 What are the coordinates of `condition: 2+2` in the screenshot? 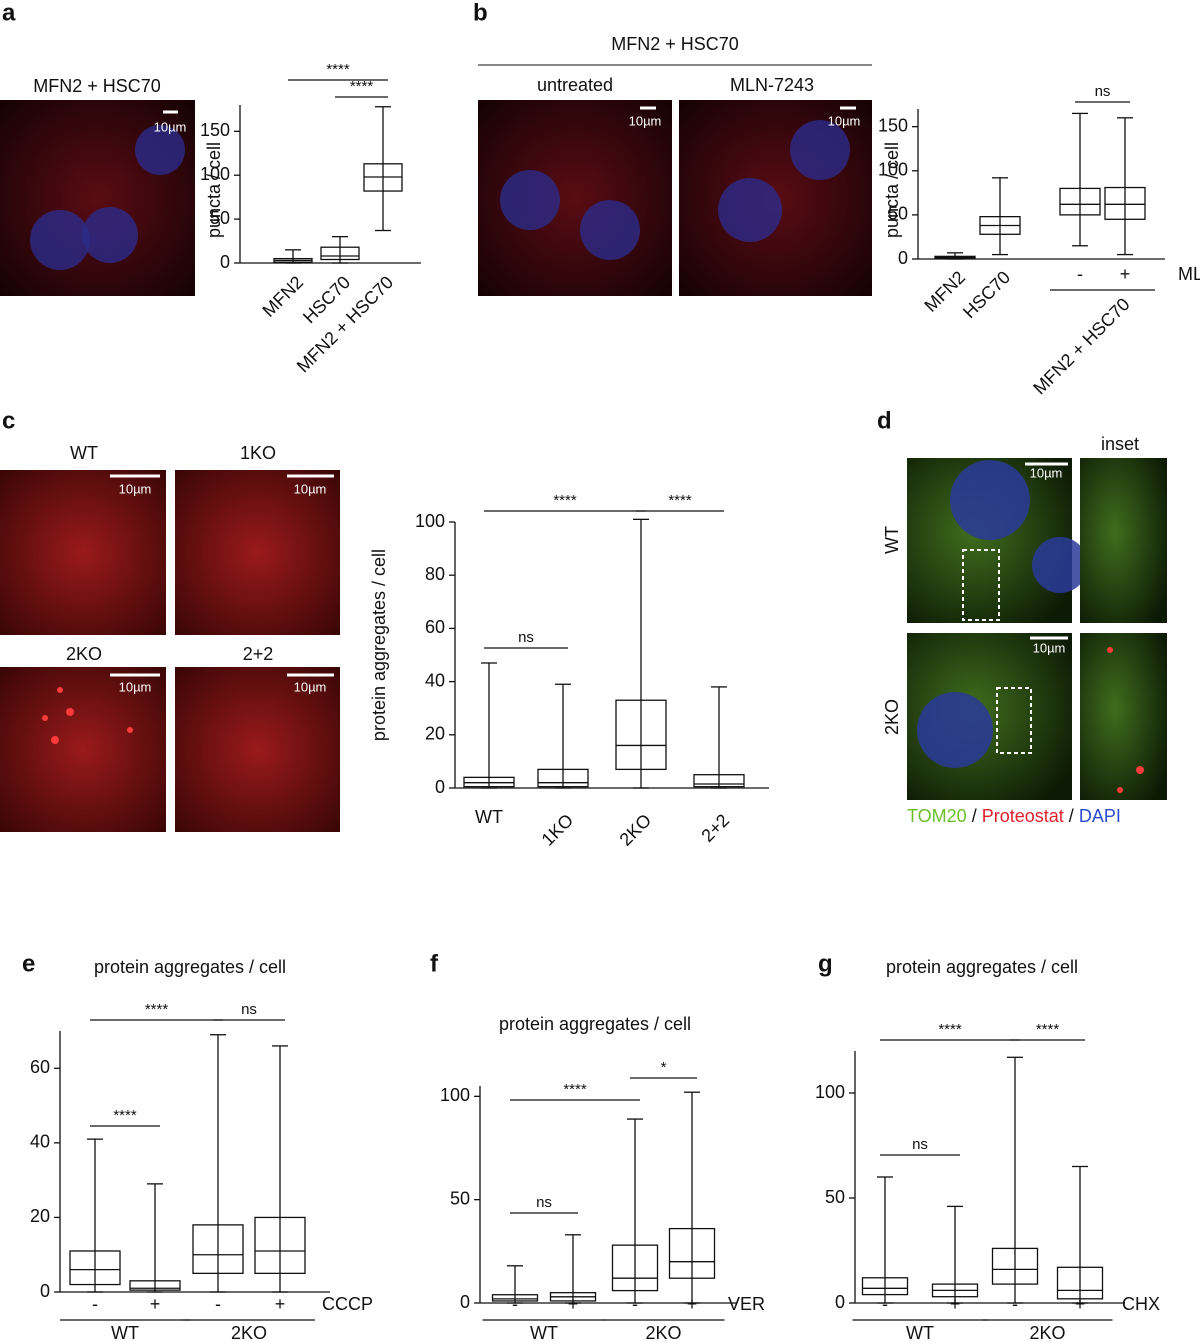 It's located at (258, 654).